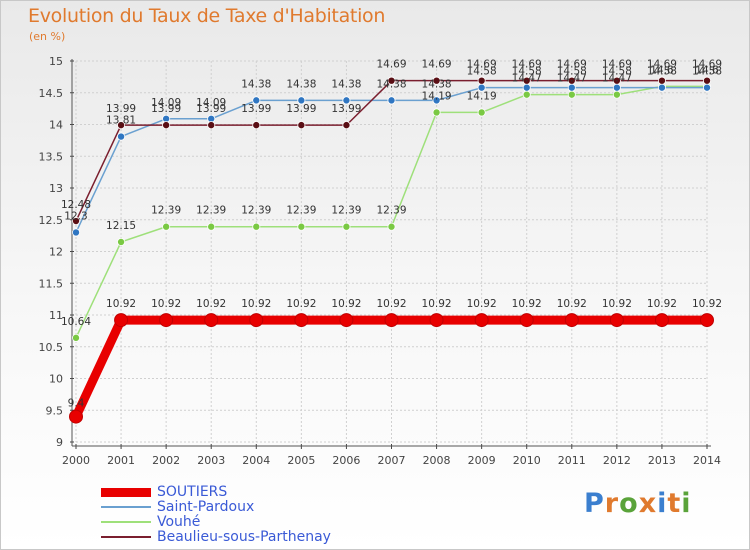 Image resolution: width=750 pixels, height=550 pixels. I want to click on y-tick-label: 12.5, so click(51, 220).